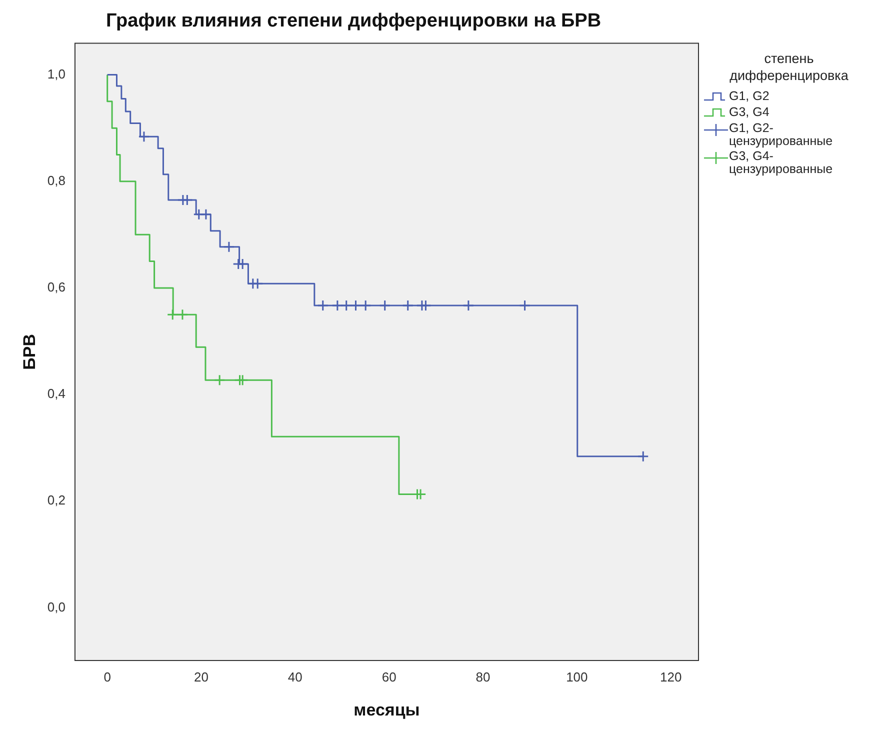  Describe the element at coordinates (56, 394) in the screenshot. I see `y-tick-label: 0,4` at that location.